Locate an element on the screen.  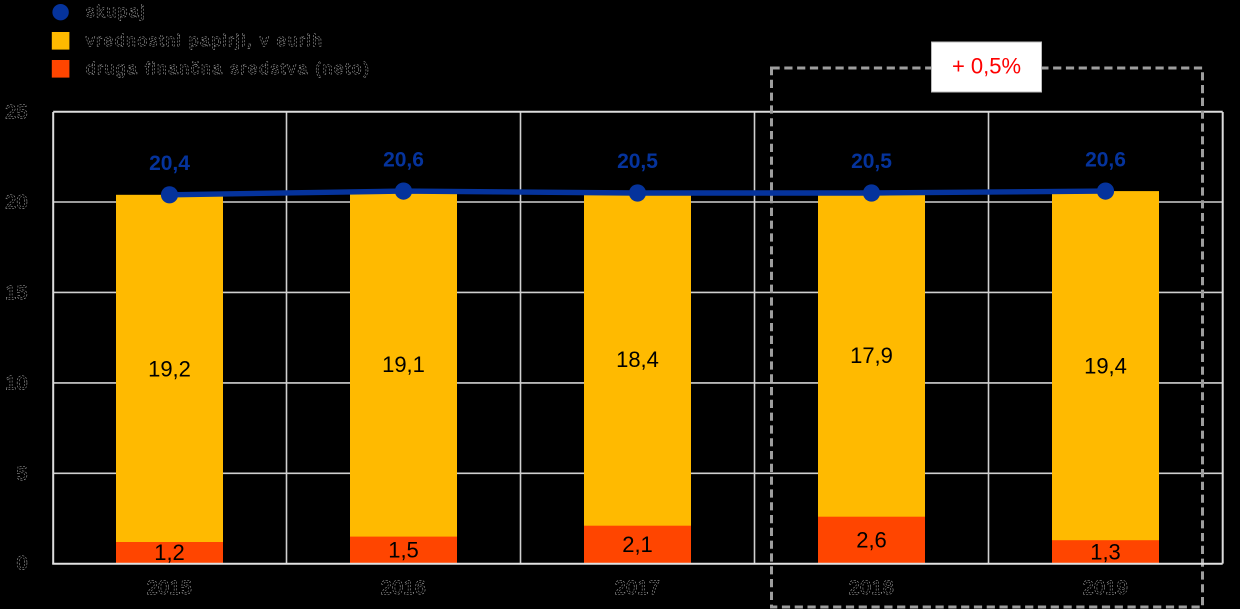
svg-text: vrednostni papirji, v eurih is located at coordinates (205, 40).